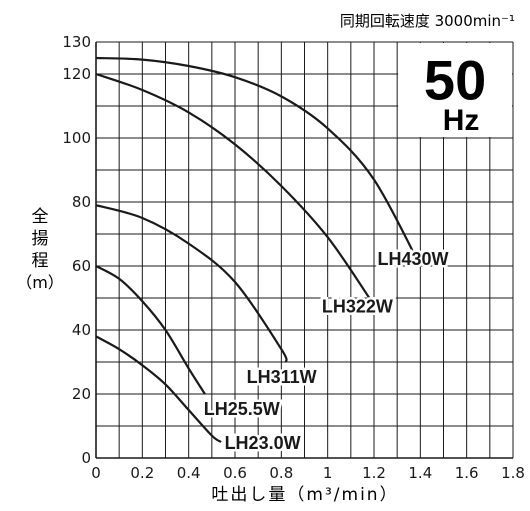  What do you see at coordinates (76, 74) in the screenshot?
I see `y-tick-label: 120` at bounding box center [76, 74].